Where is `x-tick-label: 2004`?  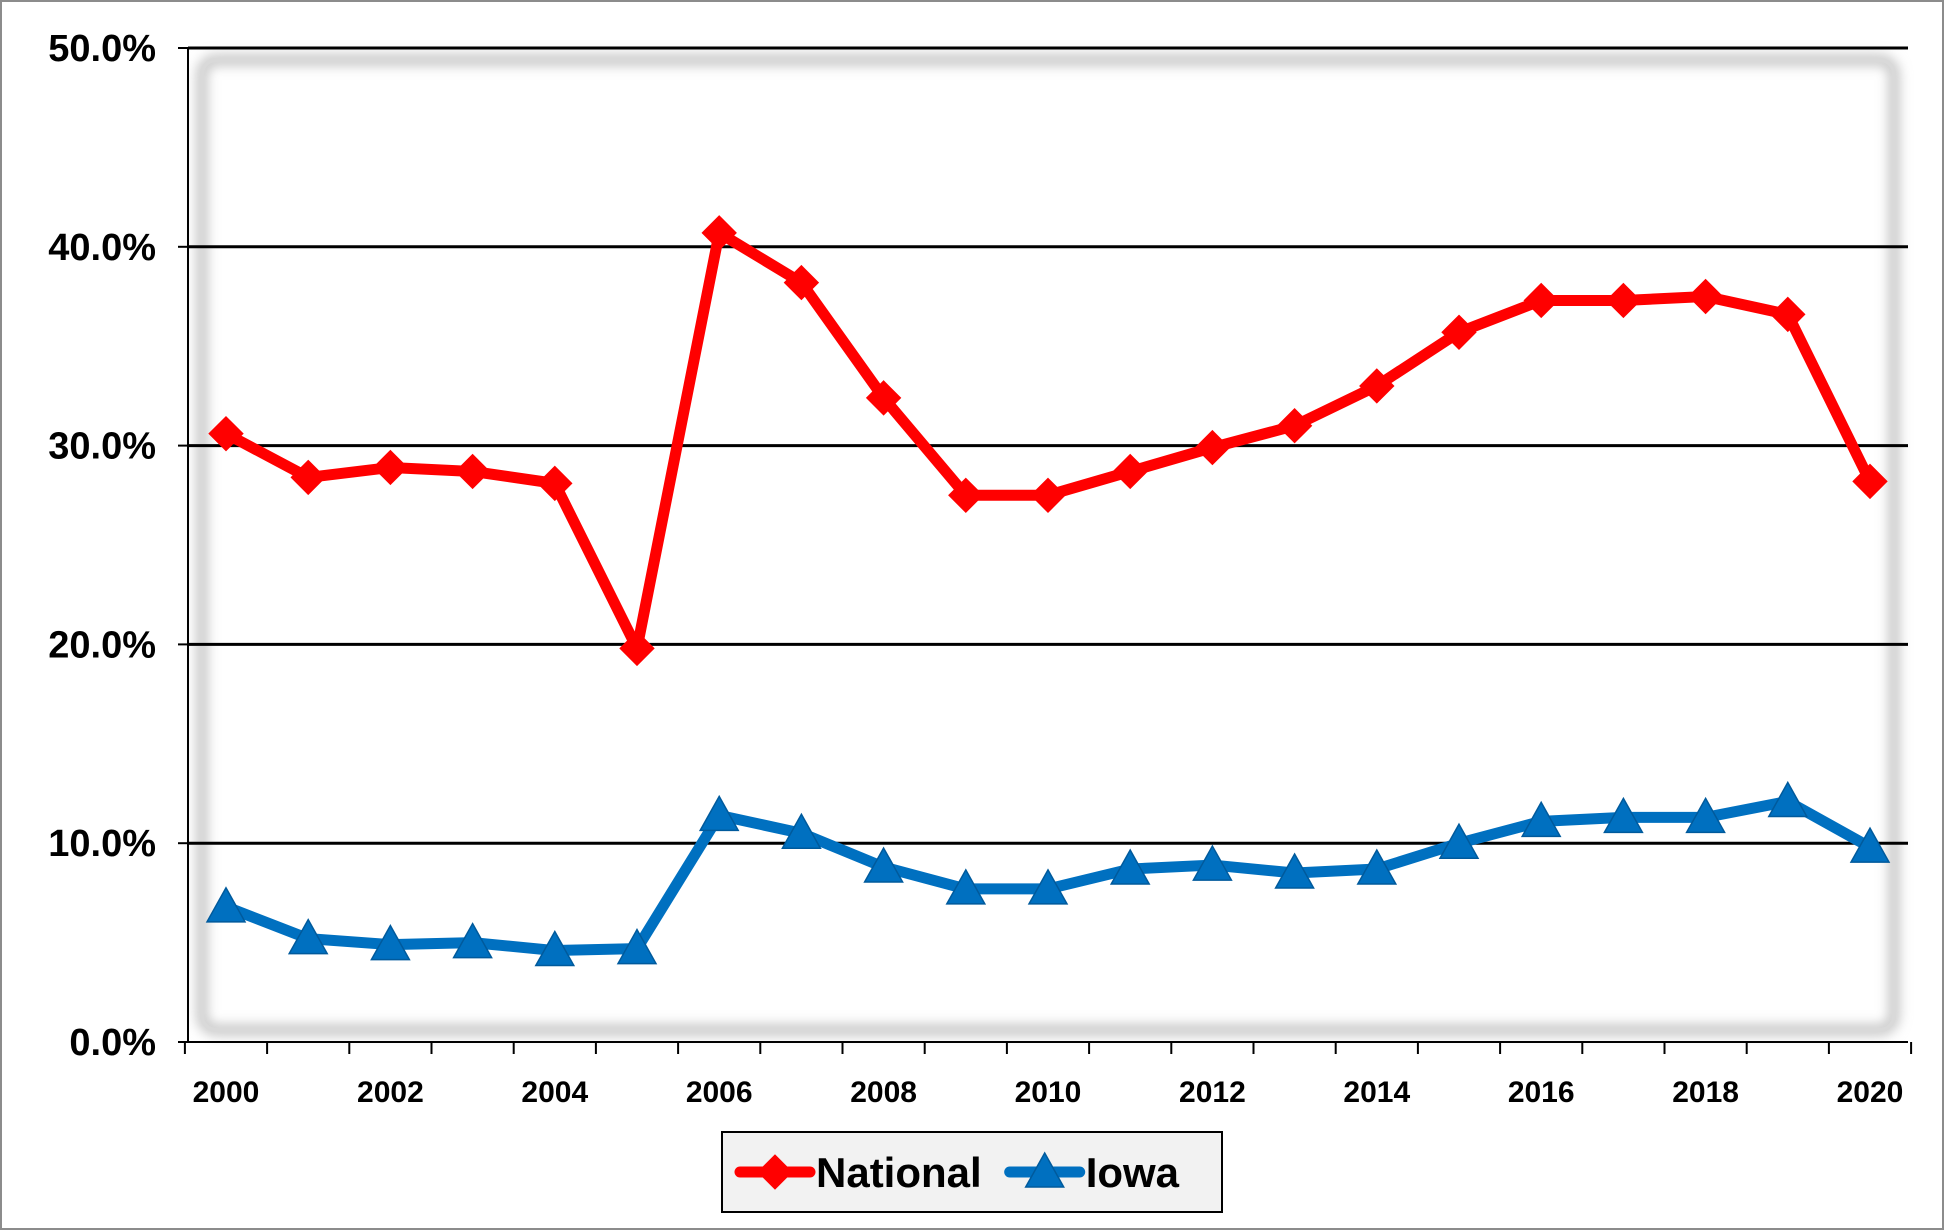 x-tick-label: 2004 is located at coordinates (554, 1092).